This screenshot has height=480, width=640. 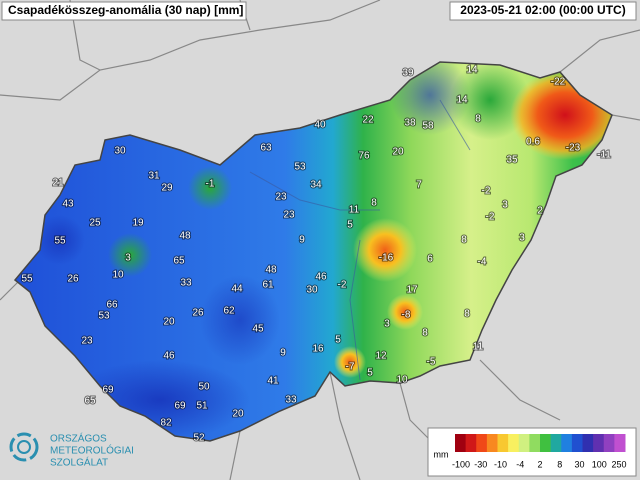 I want to click on station-value: 12, so click(x=381, y=356).